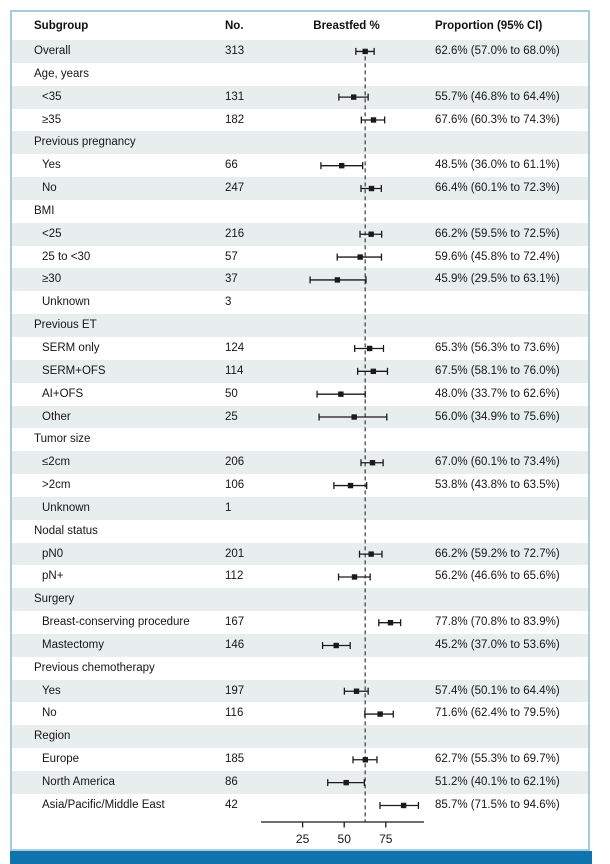  Describe the element at coordinates (234, 576) in the screenshot. I see `n-value: 112` at that location.